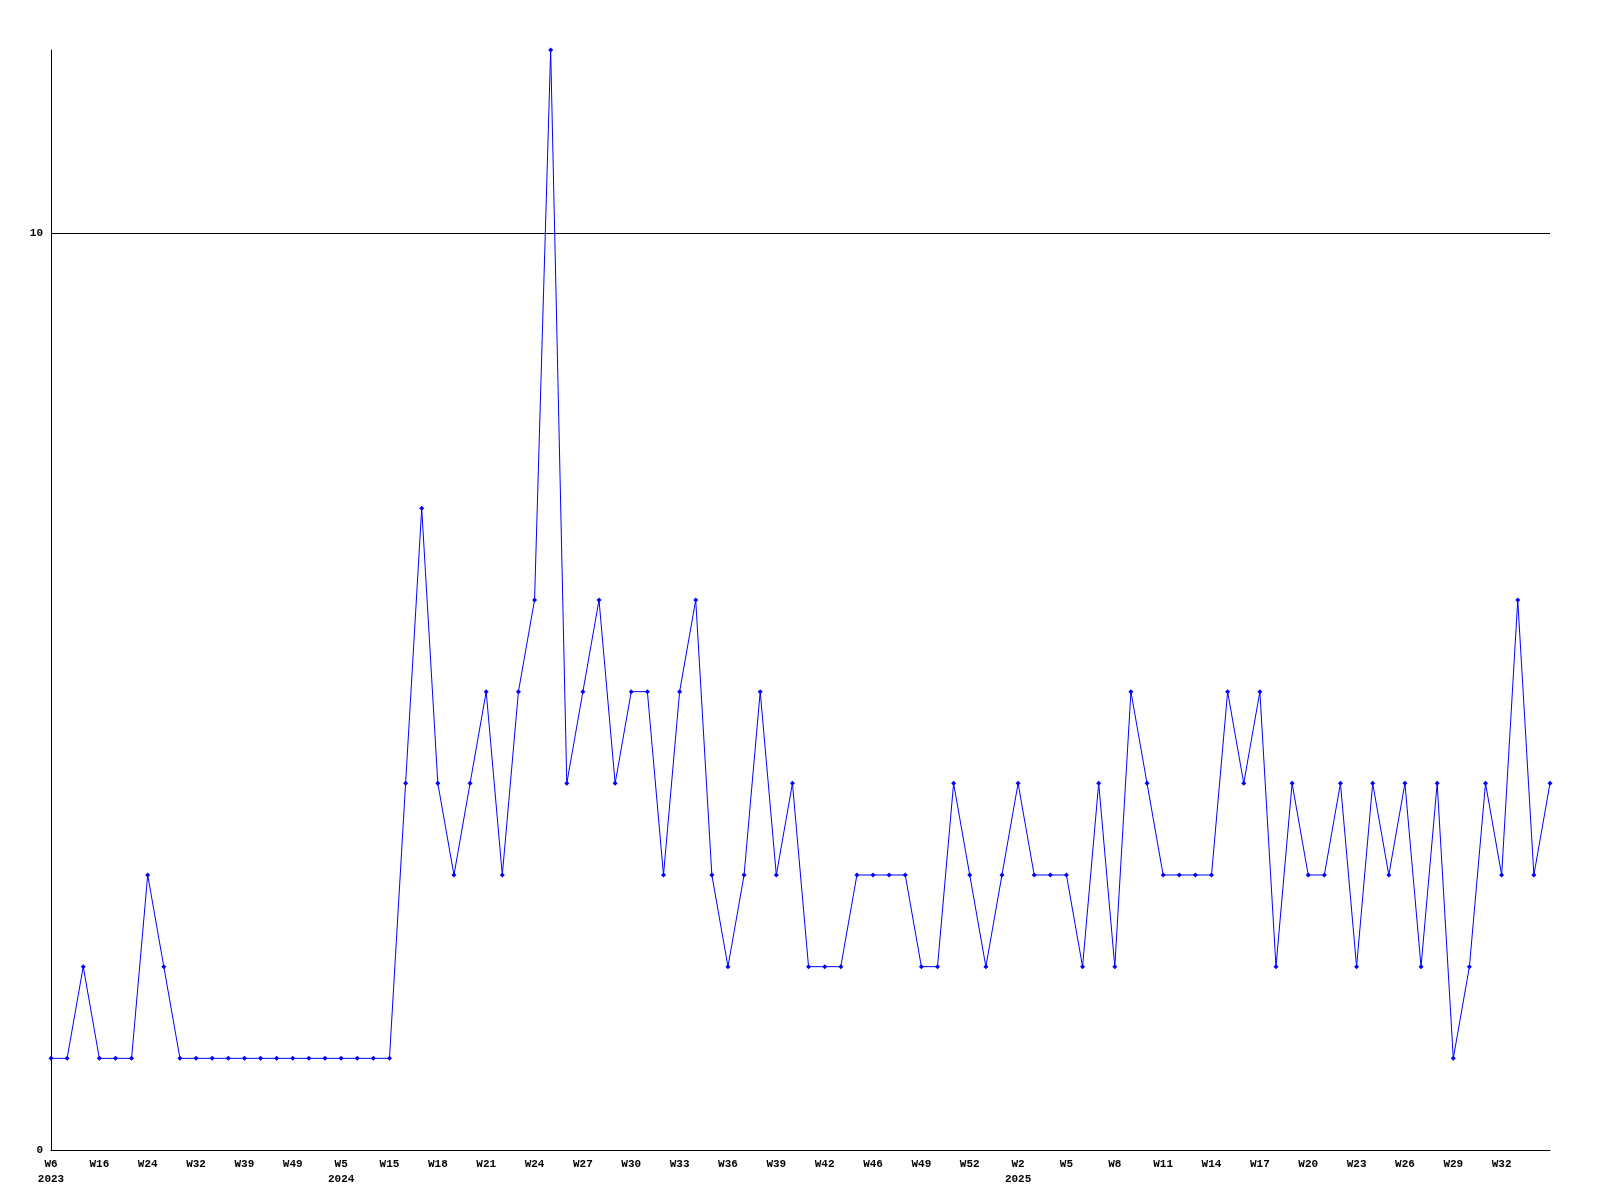 This screenshot has width=1600, height=1200. Describe the element at coordinates (728, 1163) in the screenshot. I see `x-tick-label: W36` at that location.